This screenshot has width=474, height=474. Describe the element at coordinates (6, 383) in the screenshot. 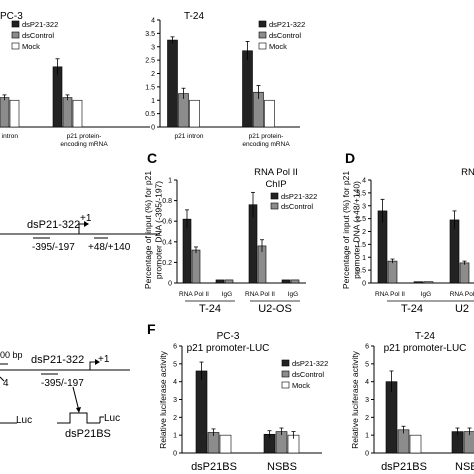

I see `edge-label: 4` at that location.